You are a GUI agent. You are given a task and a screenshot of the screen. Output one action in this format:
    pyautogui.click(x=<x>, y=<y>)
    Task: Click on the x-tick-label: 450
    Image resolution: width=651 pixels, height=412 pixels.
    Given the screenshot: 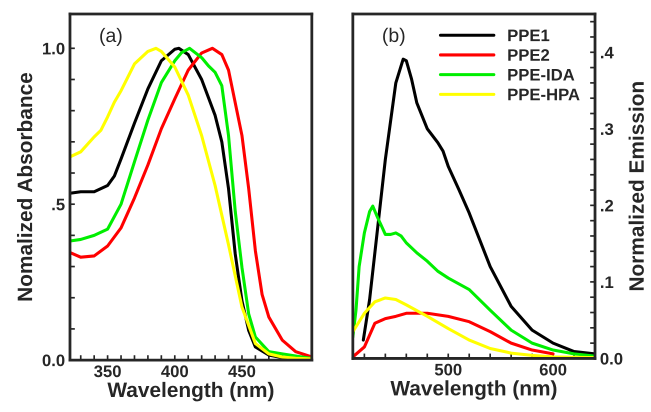 What is the action you would take?
    pyautogui.click(x=242, y=371)
    